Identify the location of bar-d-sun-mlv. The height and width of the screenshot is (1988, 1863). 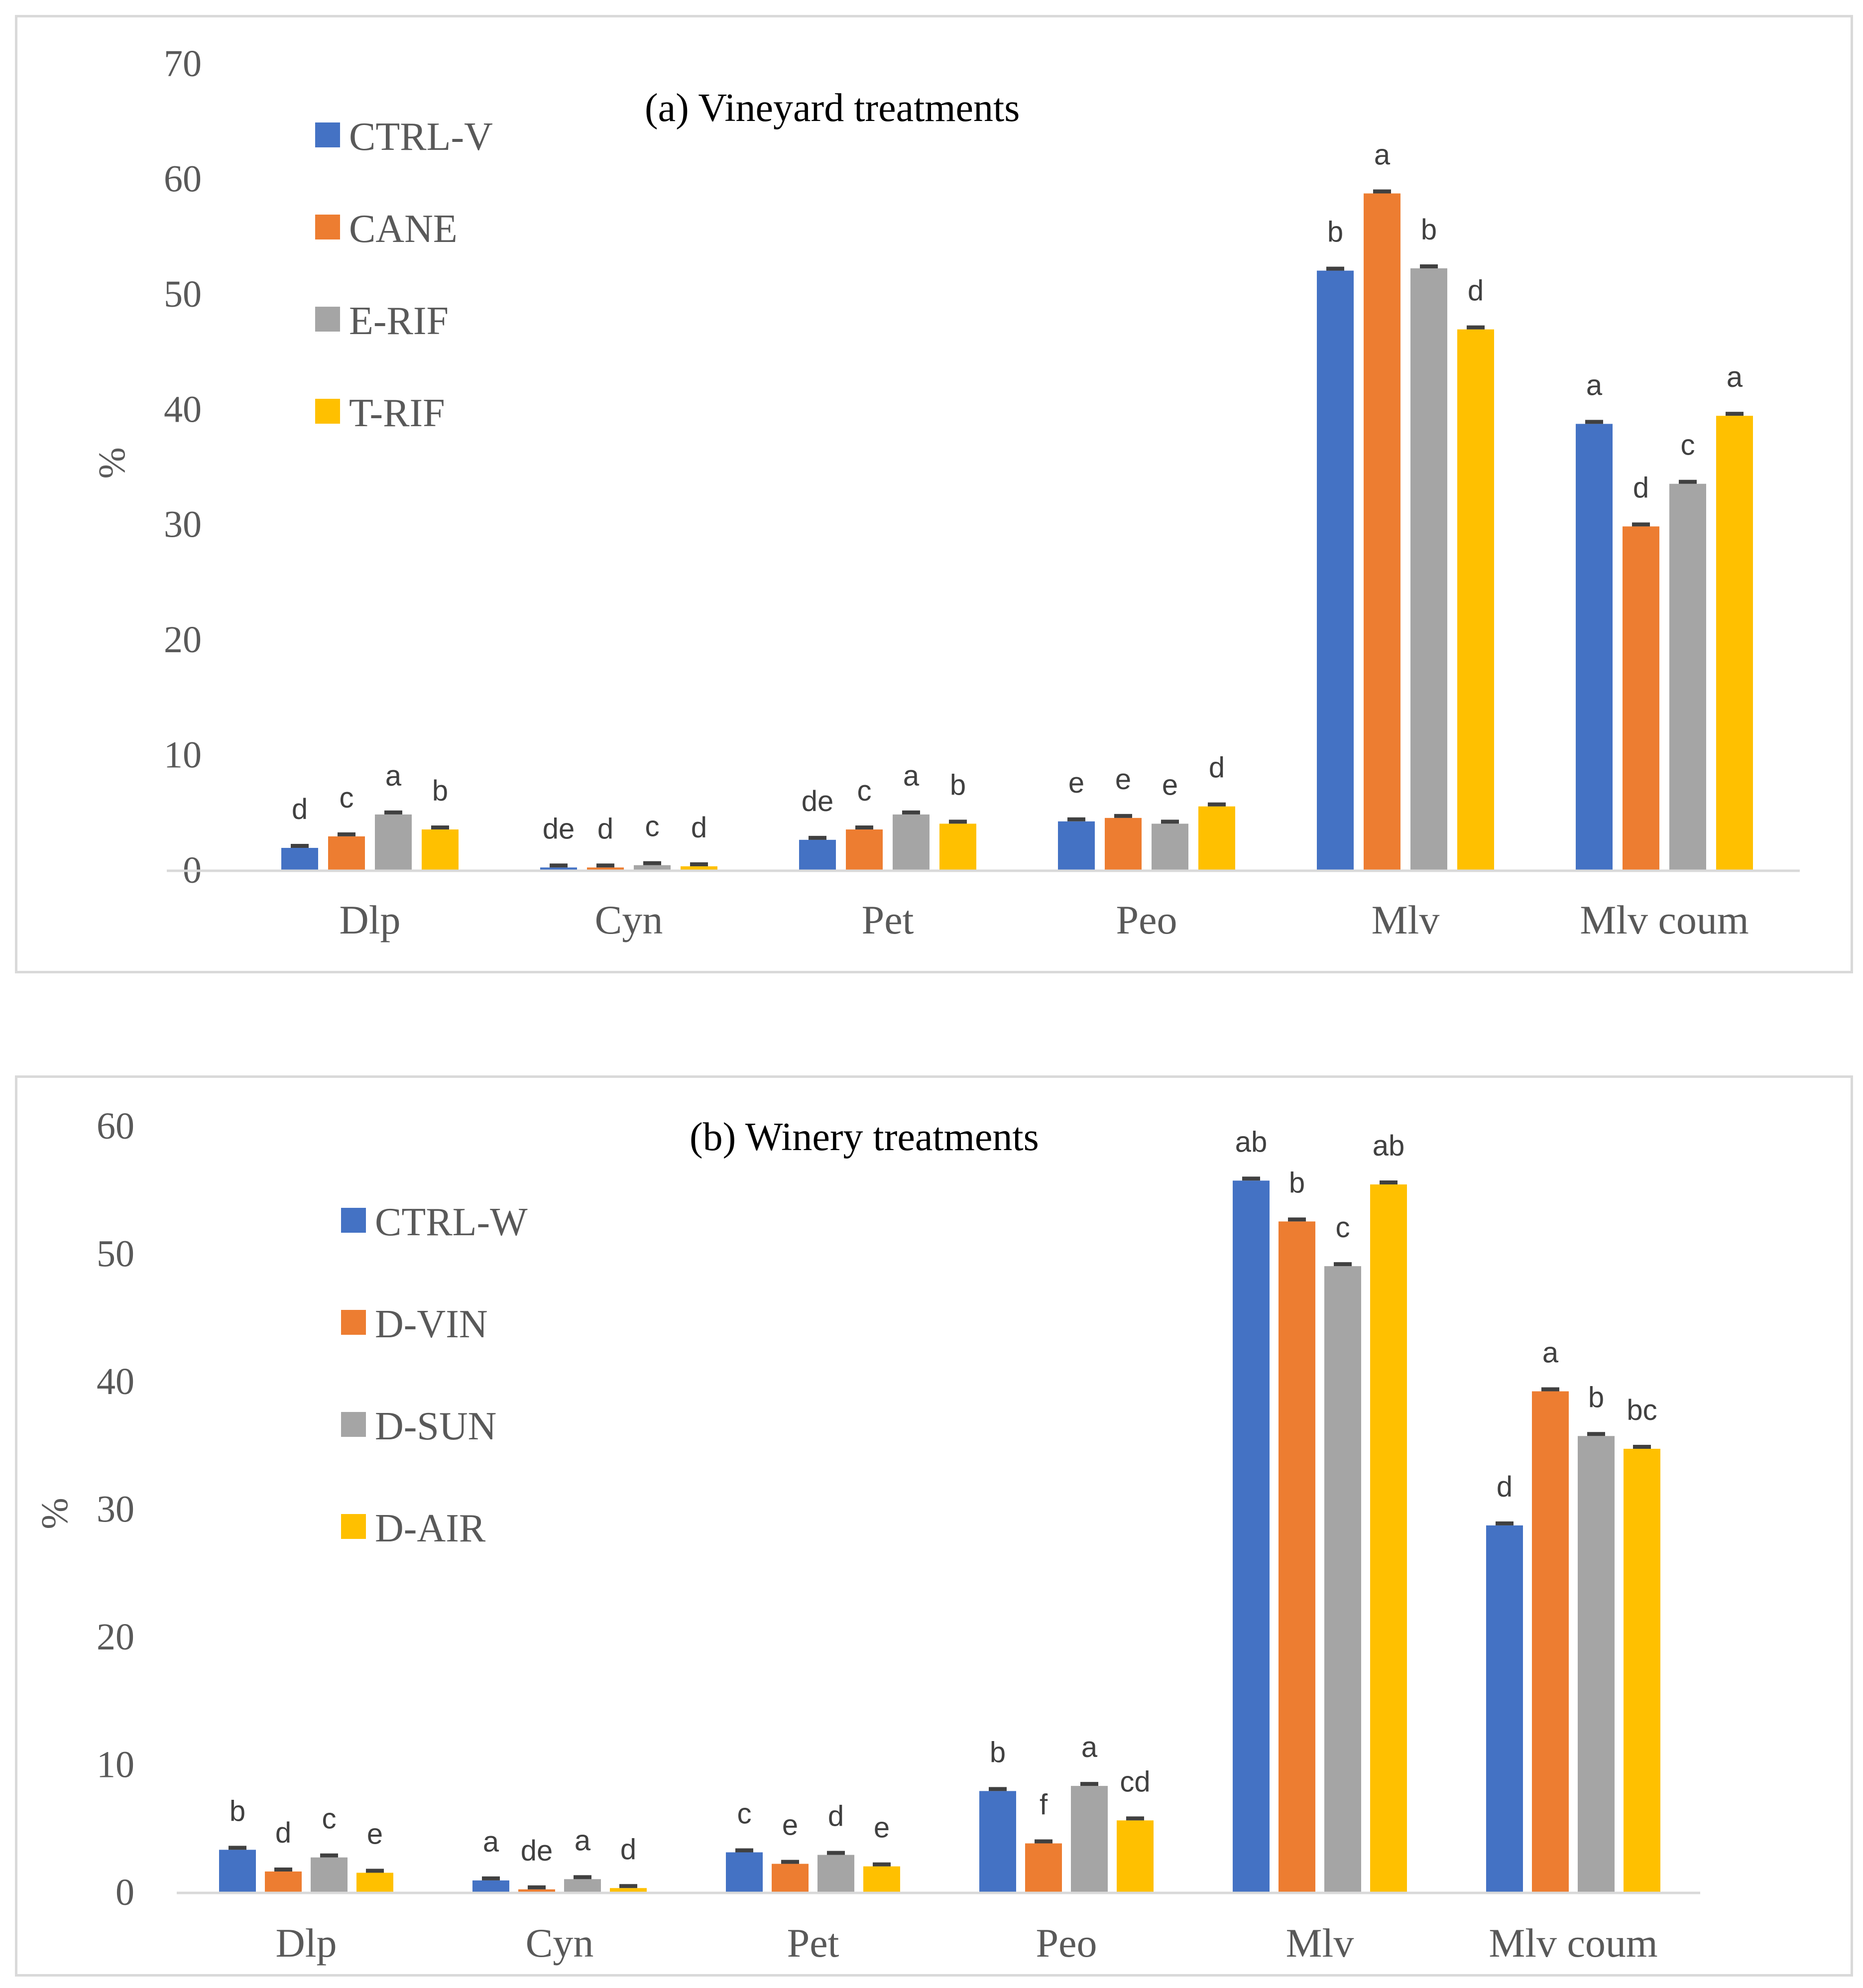
(1342, 1579).